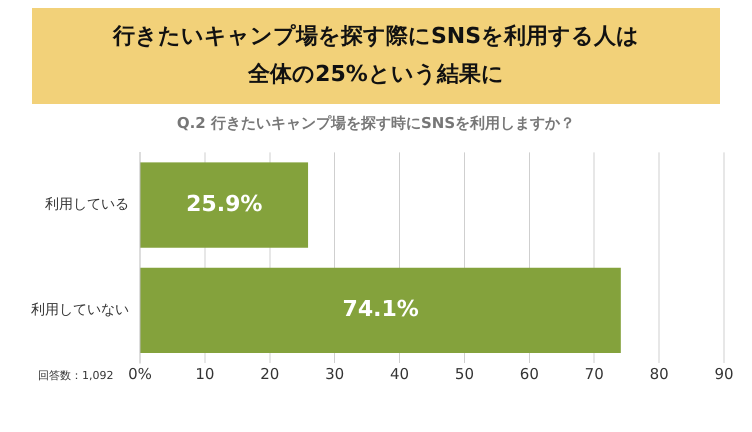 The image size is (752, 432). I want to click on y-tick-label: 利用していない, so click(80, 310).